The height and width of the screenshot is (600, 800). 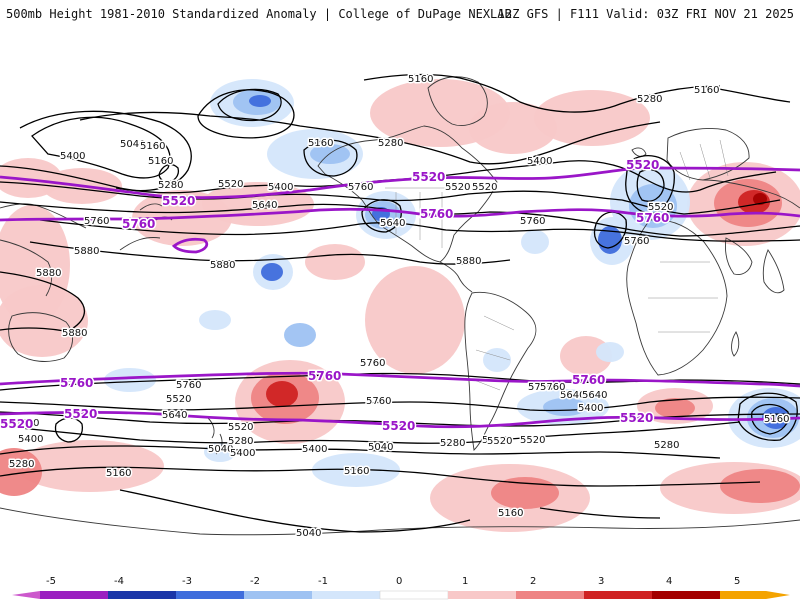 What do you see at coordinates (393, 581) in the screenshot?
I see `legend-ticks: -5 -4 -3 -2 -1 0 1 2 3 4 5` at bounding box center [393, 581].